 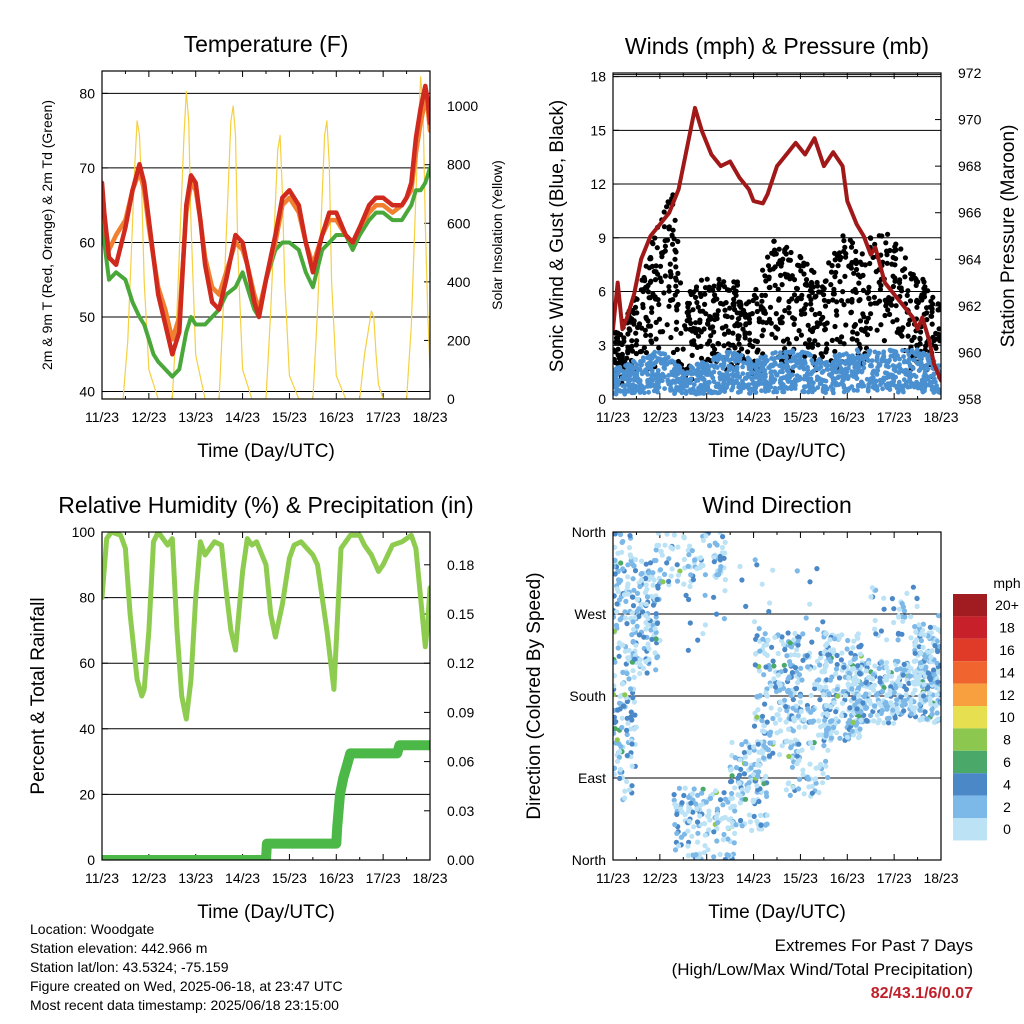 What do you see at coordinates (195, 417) in the screenshot?
I see `temperature-xtick-label: 13/23` at bounding box center [195, 417].